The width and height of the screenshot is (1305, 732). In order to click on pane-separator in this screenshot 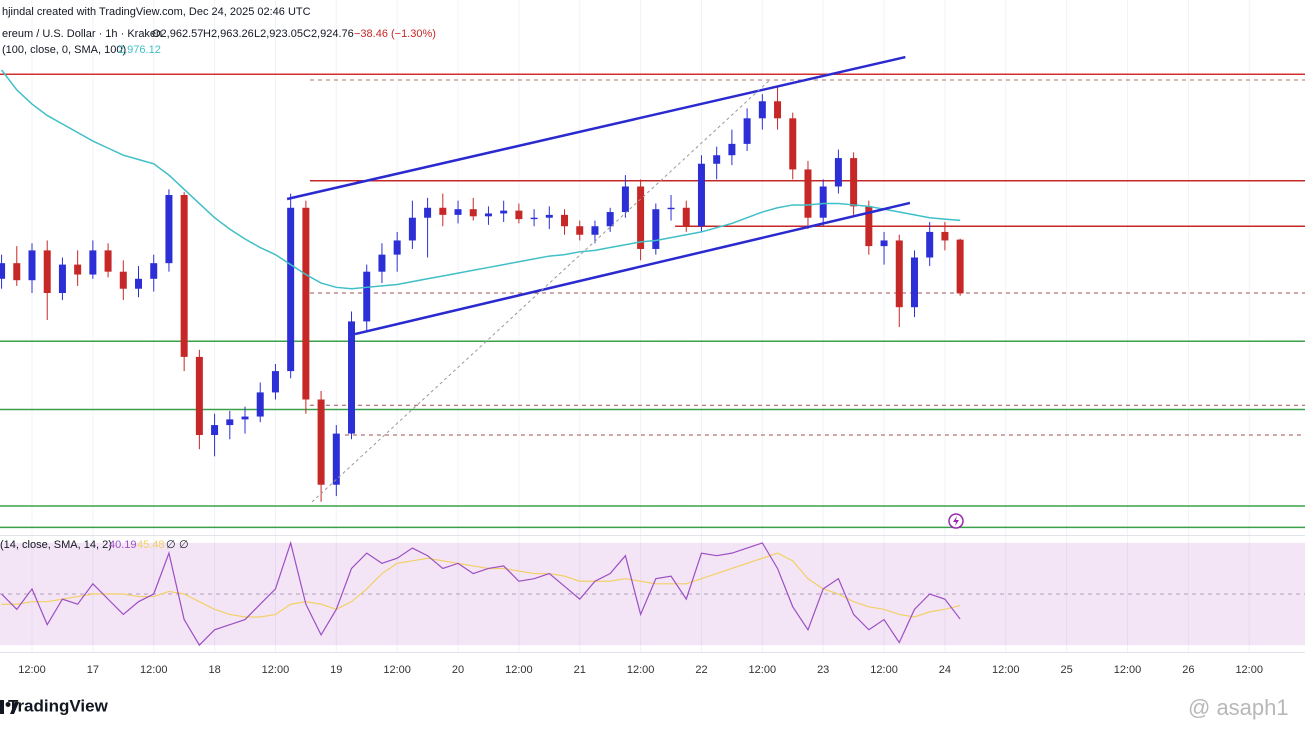, I will do `click(652, 535)`.